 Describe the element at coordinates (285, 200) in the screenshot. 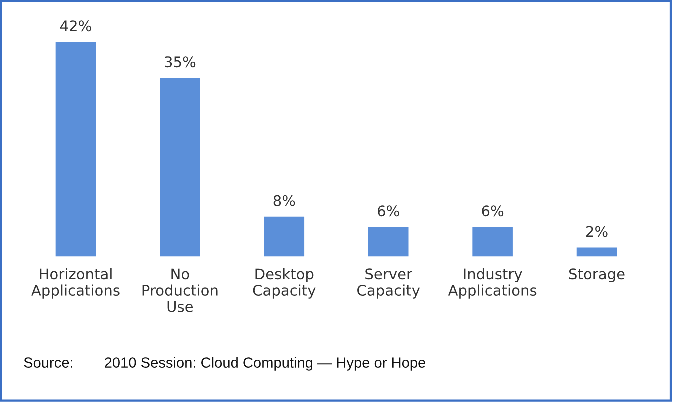

I see `data-label: 8%` at that location.